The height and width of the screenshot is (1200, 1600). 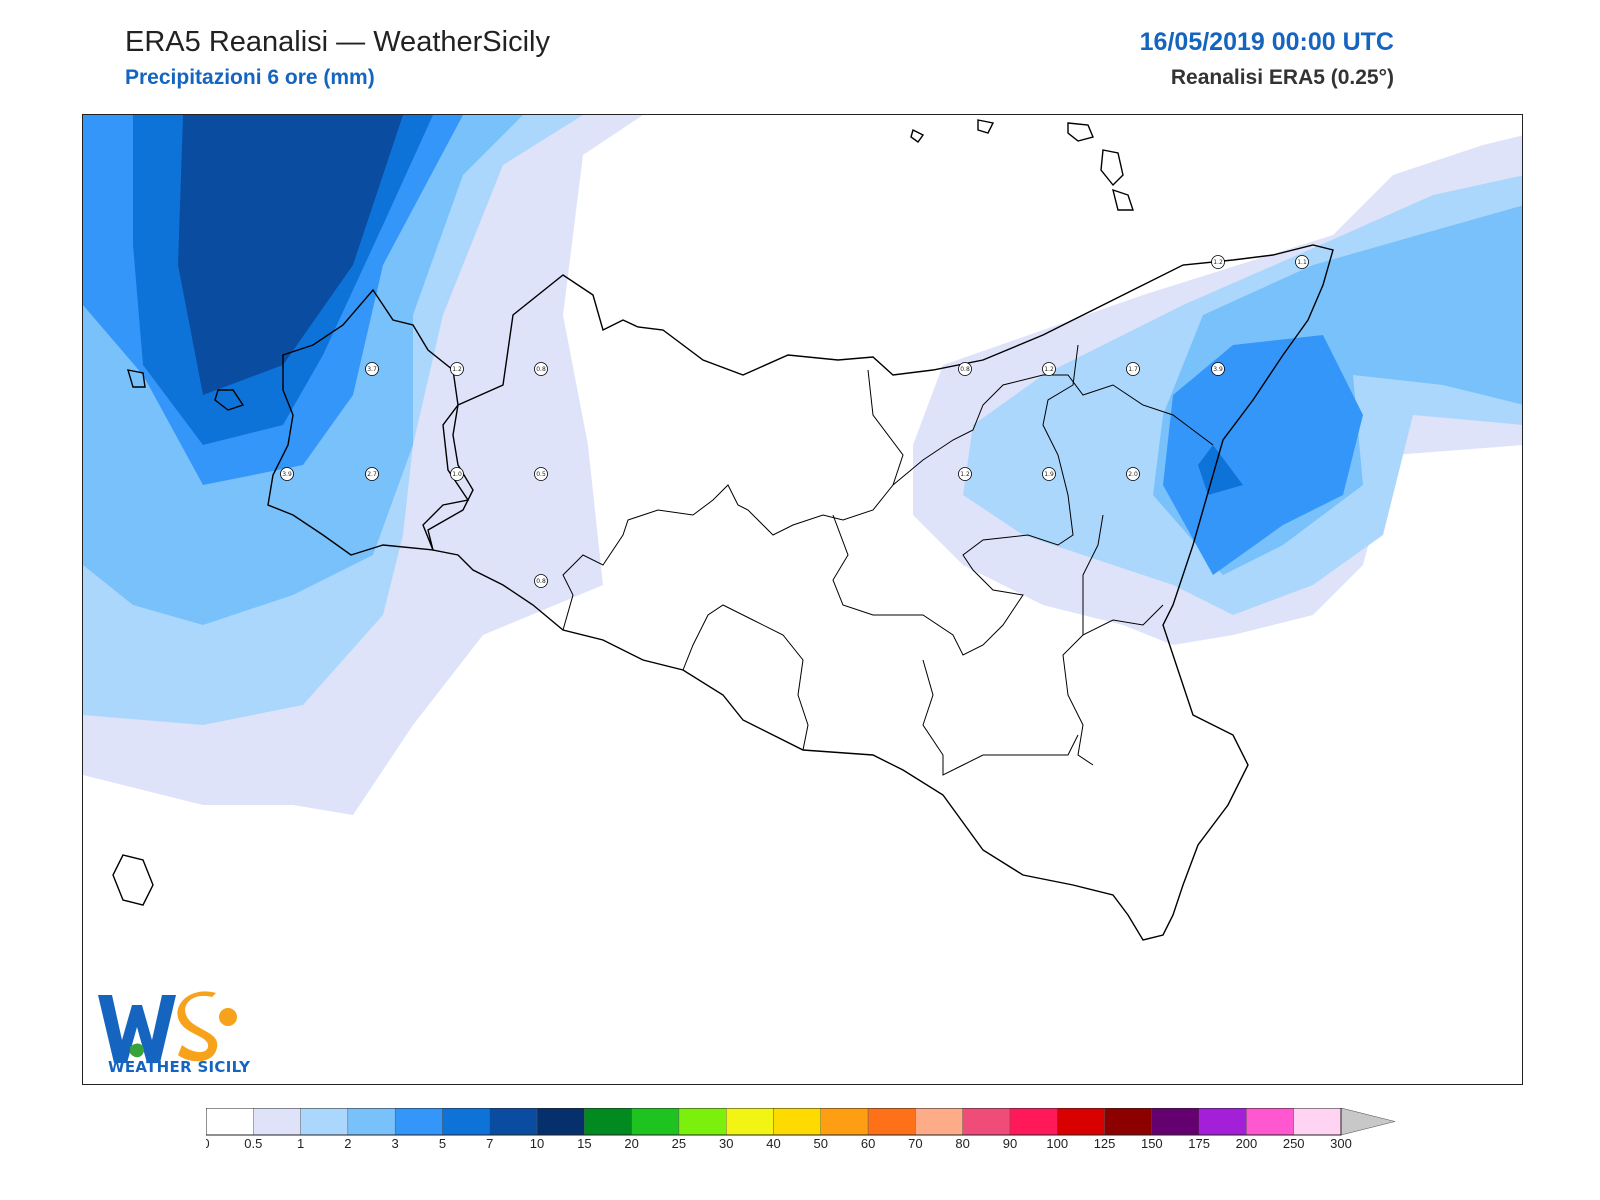 What do you see at coordinates (1199, 1142) in the screenshot?
I see `colorbar-tick-label: 175` at bounding box center [1199, 1142].